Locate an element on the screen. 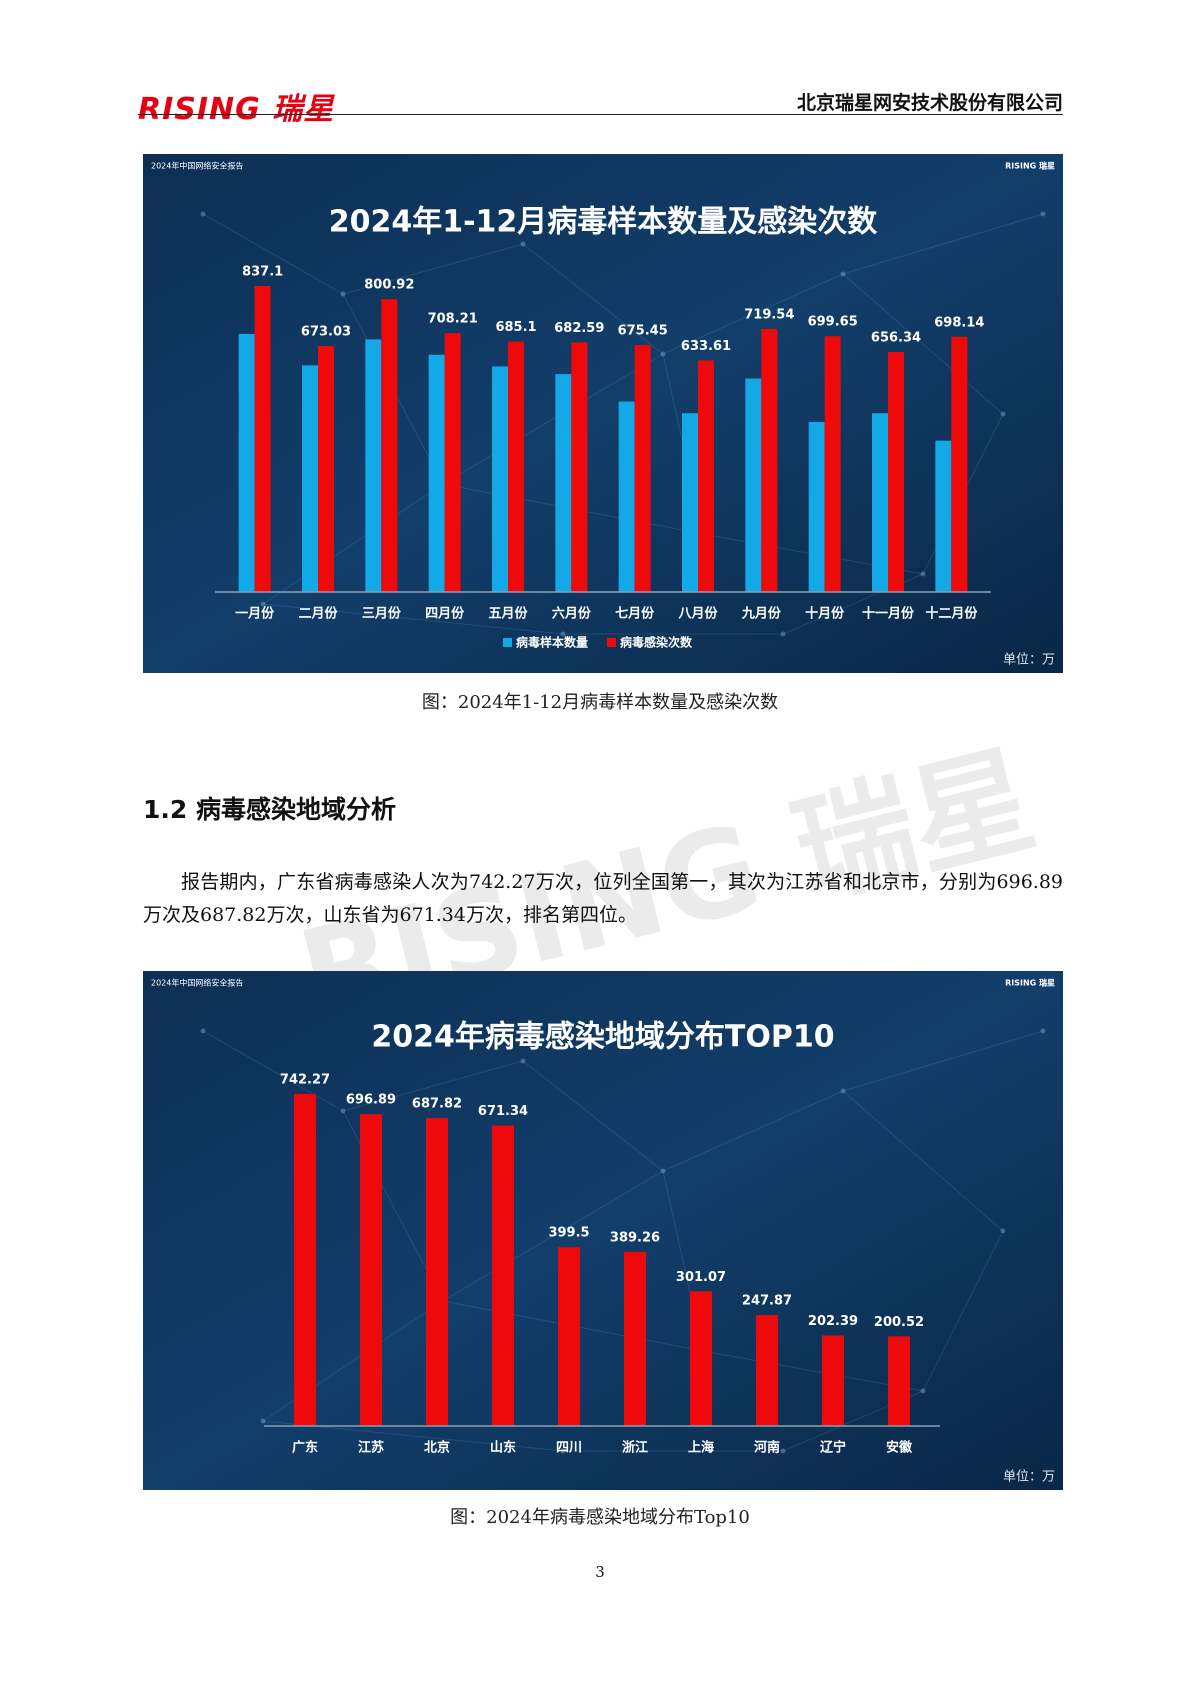 The image size is (1200, 1698). x-tick-label: 四川 is located at coordinates (569, 1448).